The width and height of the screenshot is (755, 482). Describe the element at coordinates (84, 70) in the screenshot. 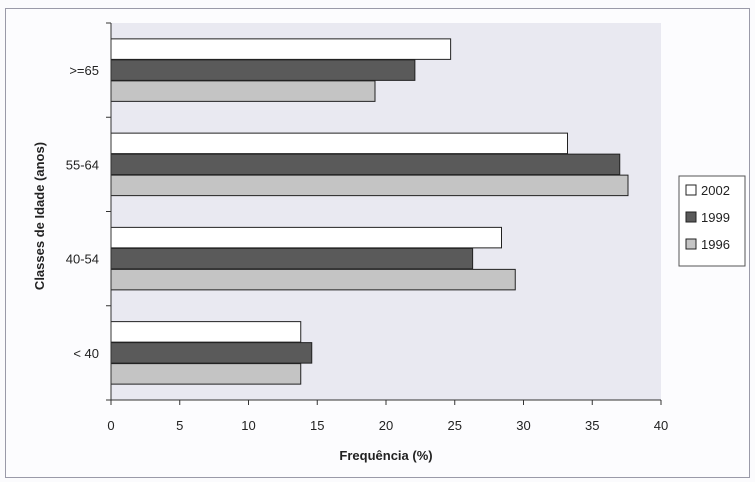

I see `y-tick-label: >=65` at that location.